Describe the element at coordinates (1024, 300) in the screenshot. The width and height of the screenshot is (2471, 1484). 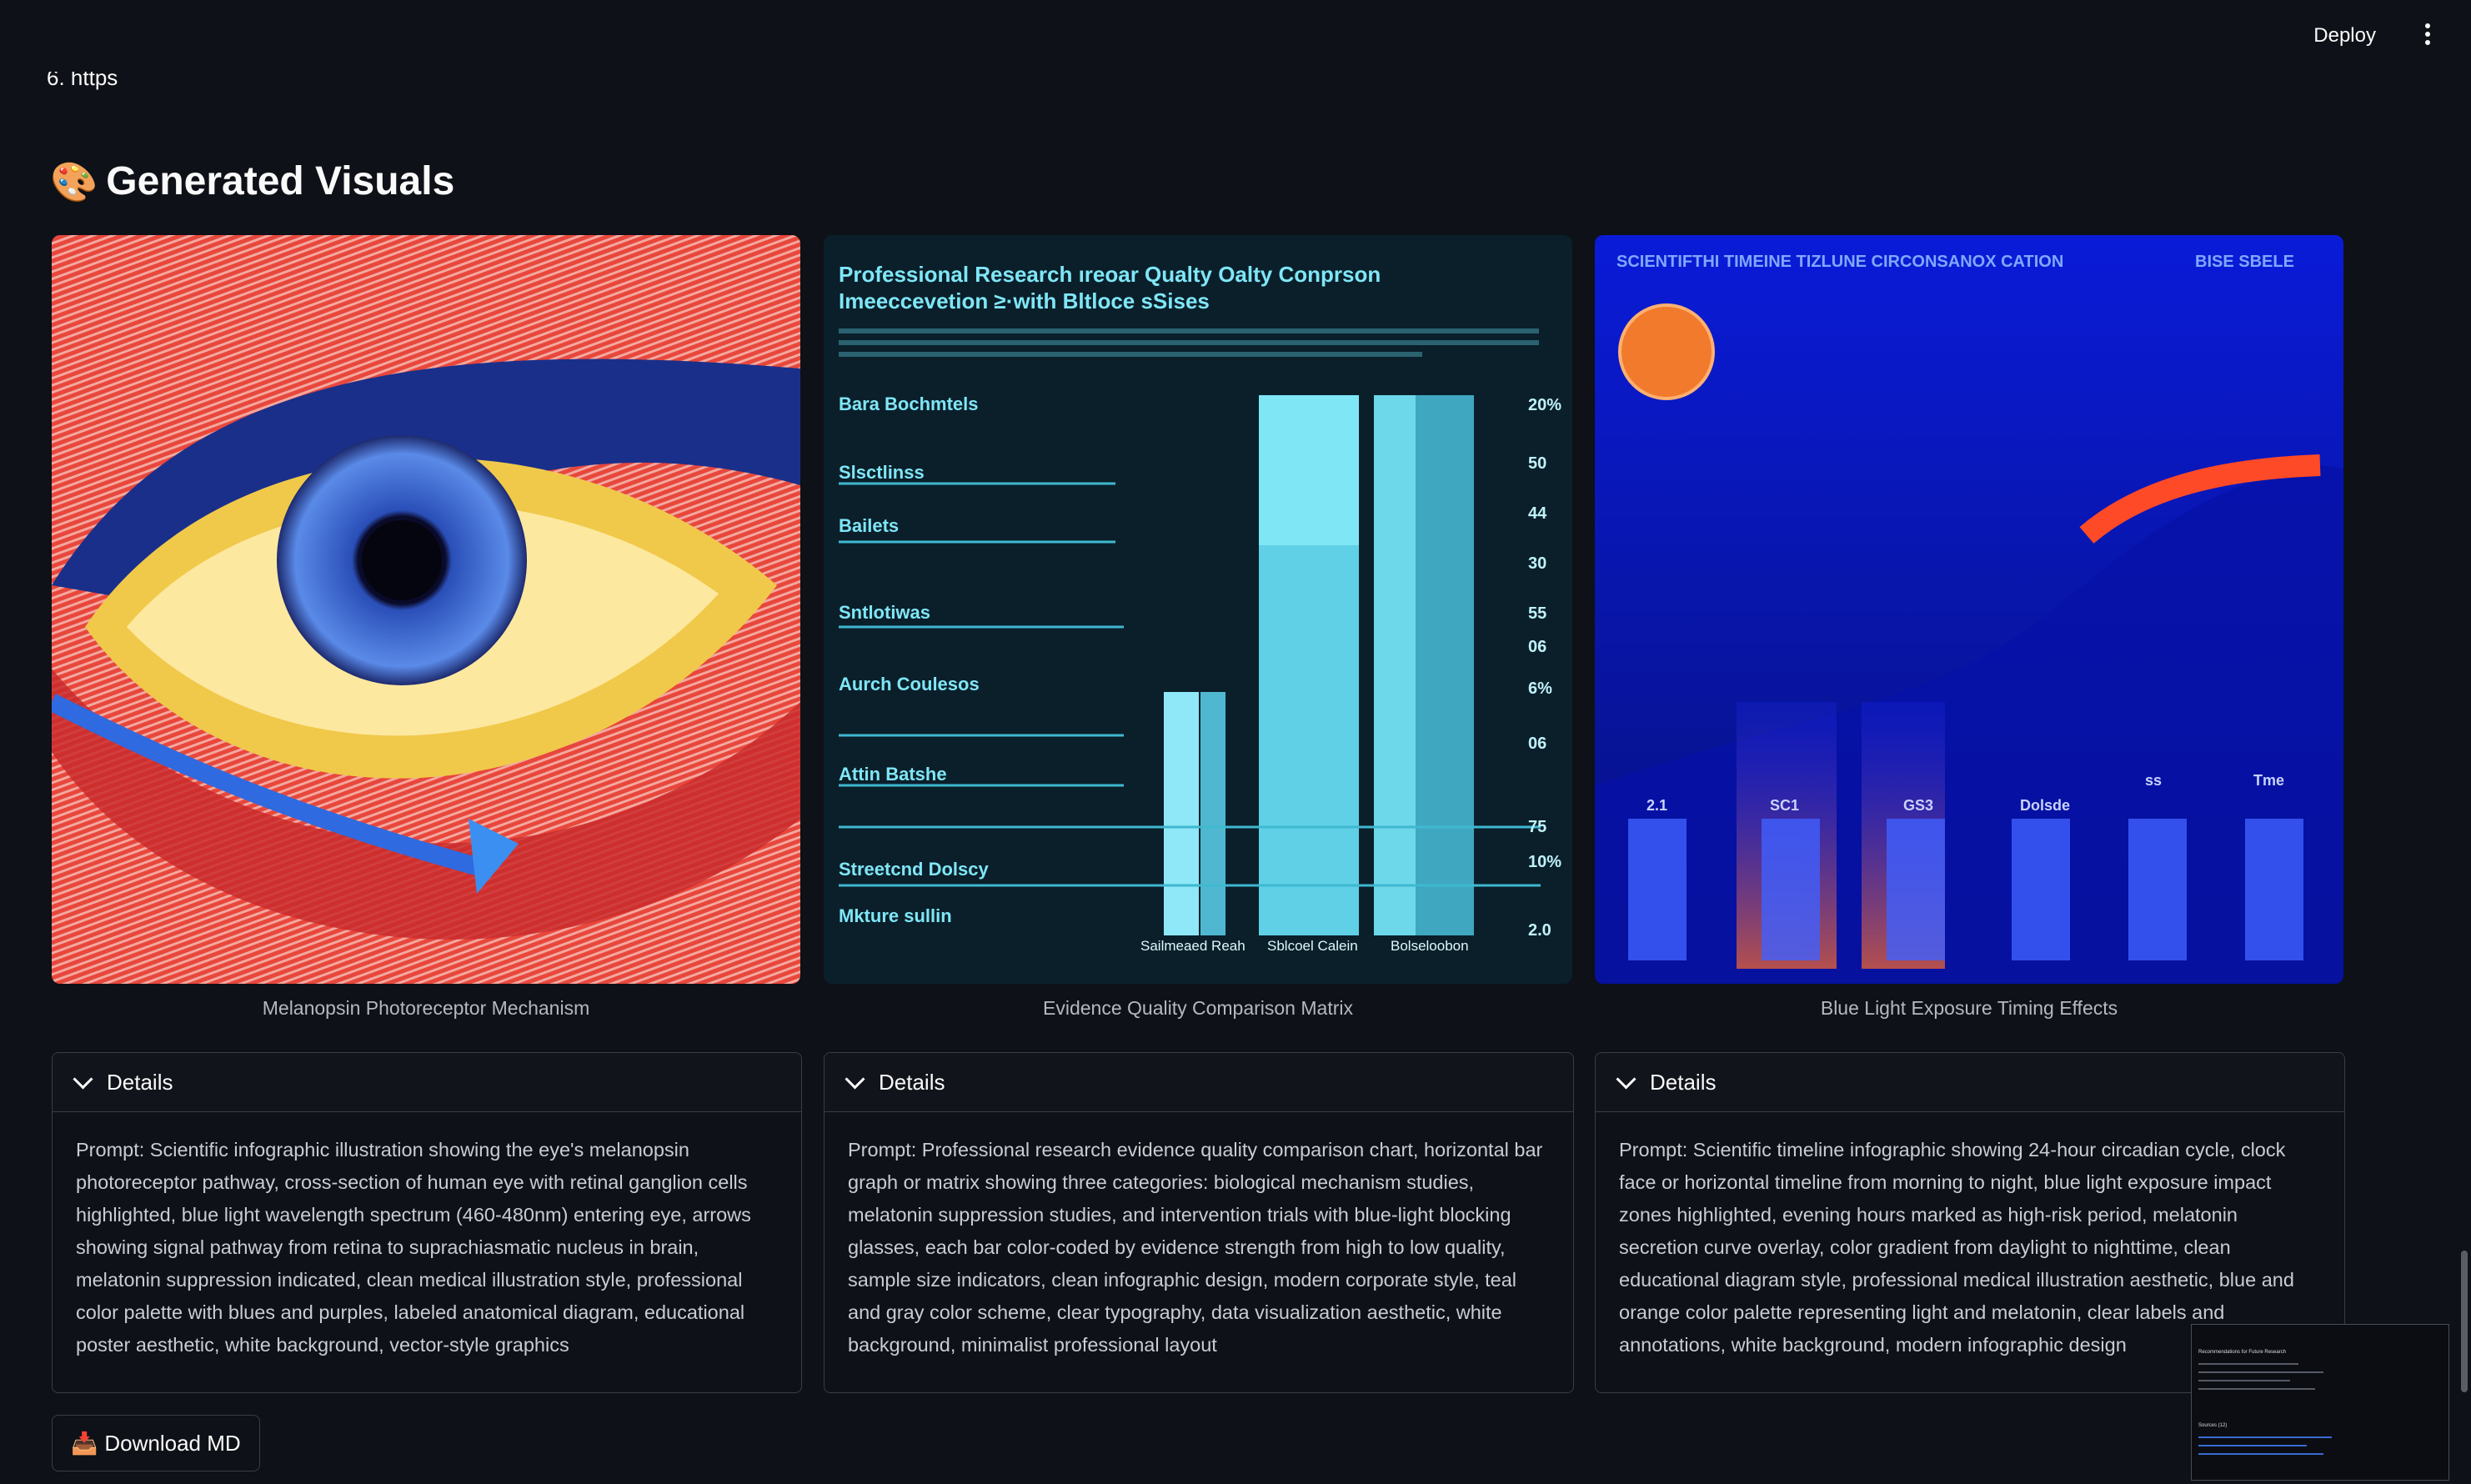
I see `image-title-line-2: Imeeccevetion ≥·with Bltloce sSises` at that location.